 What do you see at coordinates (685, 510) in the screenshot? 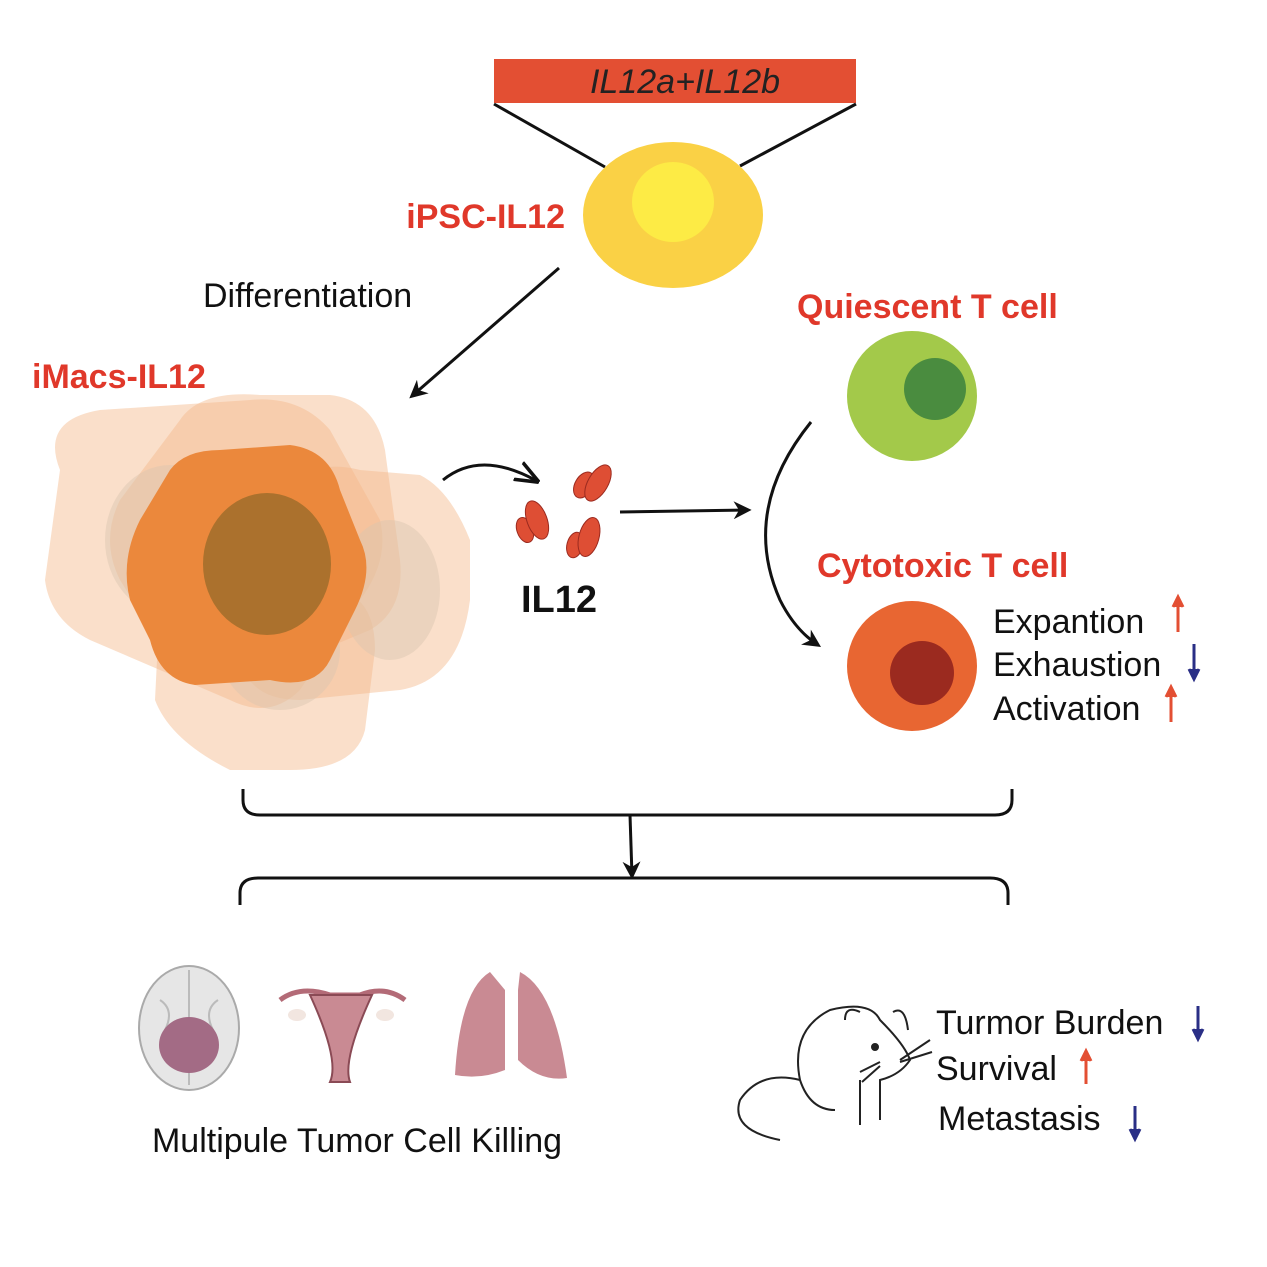
I see `il12-to-tcell-arrow` at bounding box center [685, 510].